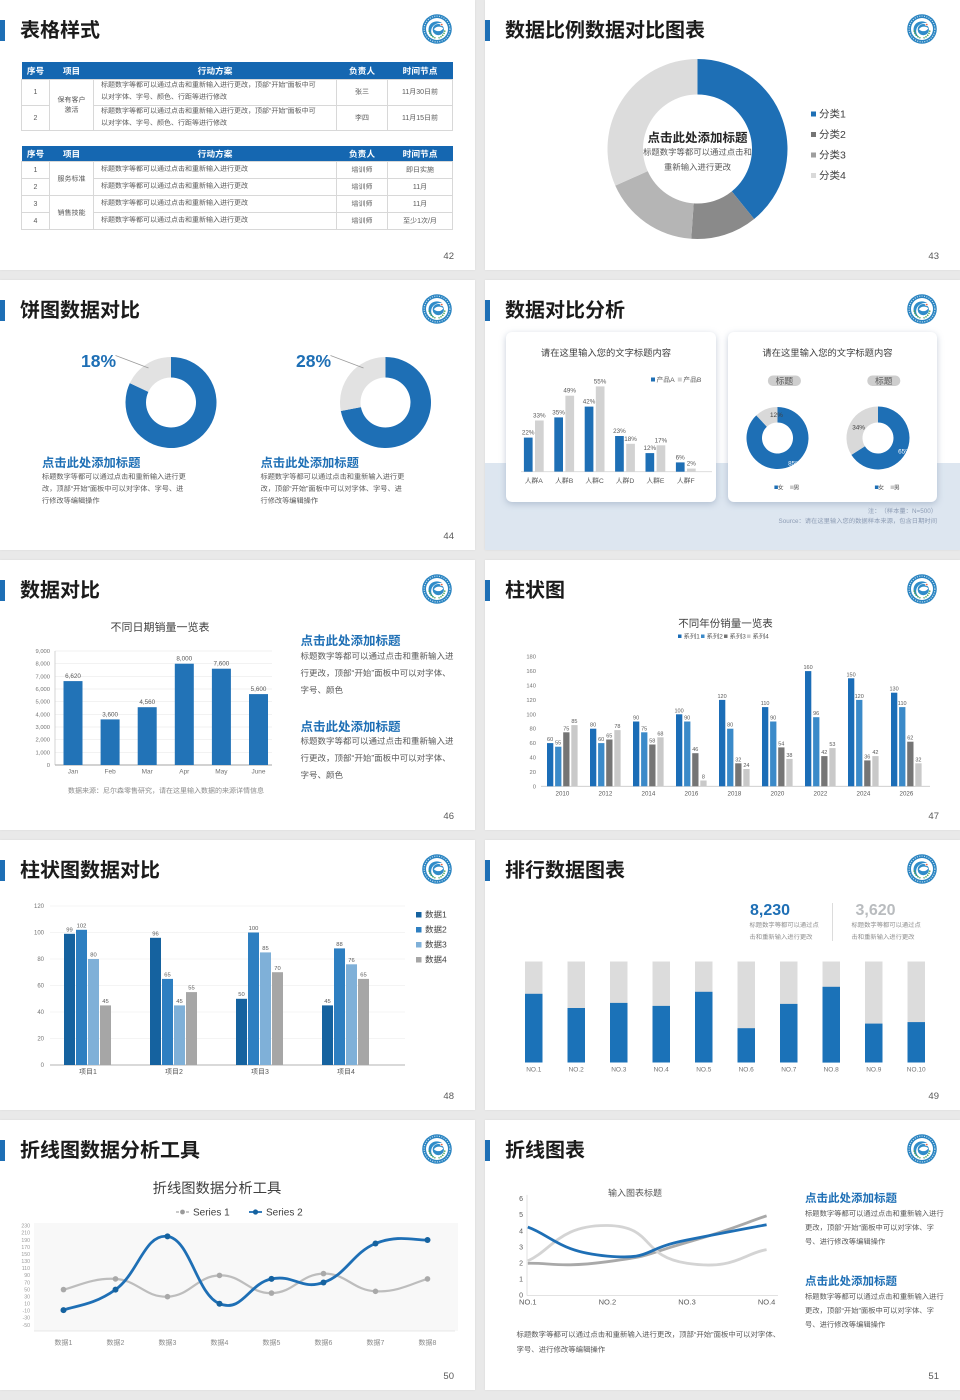 The image size is (960, 1400). What do you see at coordinates (179, 1002) in the screenshot?
I see `svg-text: 45` at bounding box center [179, 1002].